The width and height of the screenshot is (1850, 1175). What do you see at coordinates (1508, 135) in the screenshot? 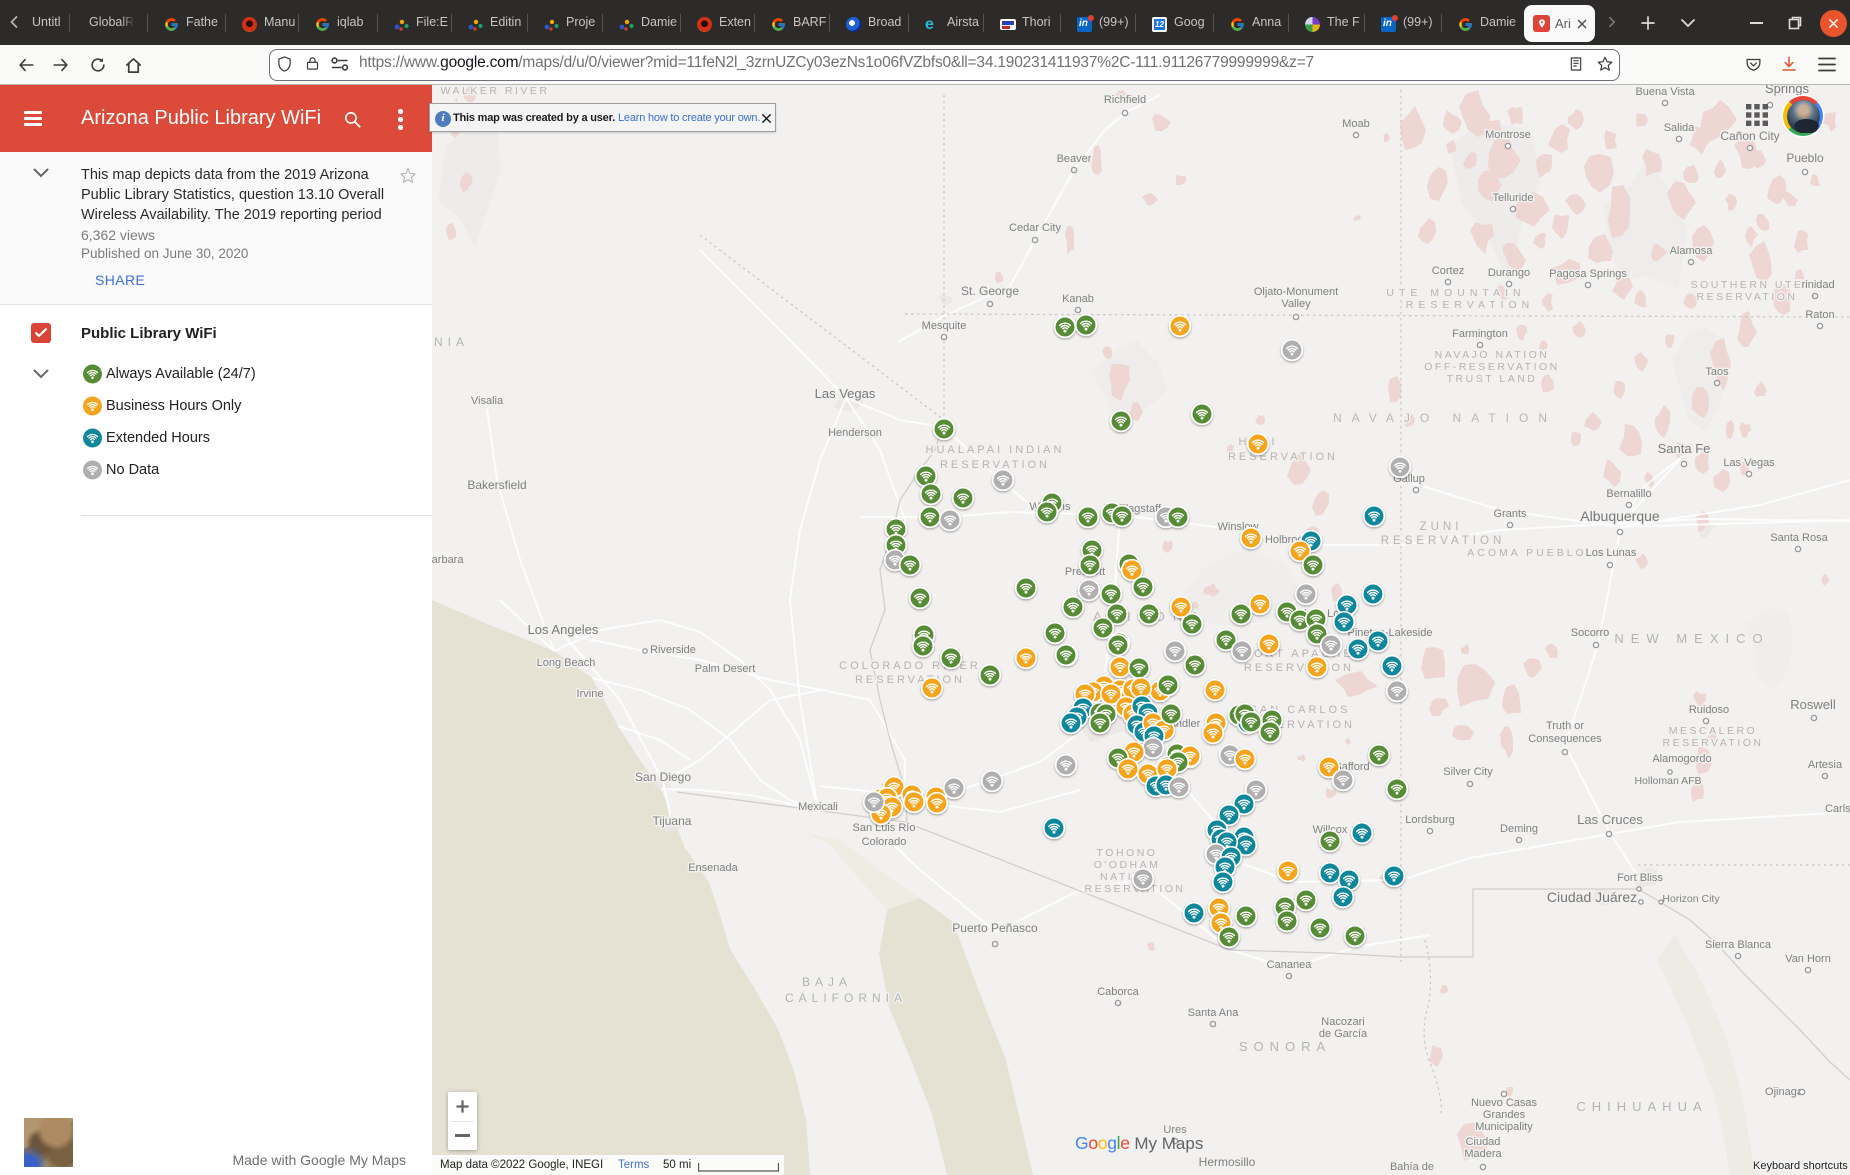
I see `svg-text: Montrose` at bounding box center [1508, 135].